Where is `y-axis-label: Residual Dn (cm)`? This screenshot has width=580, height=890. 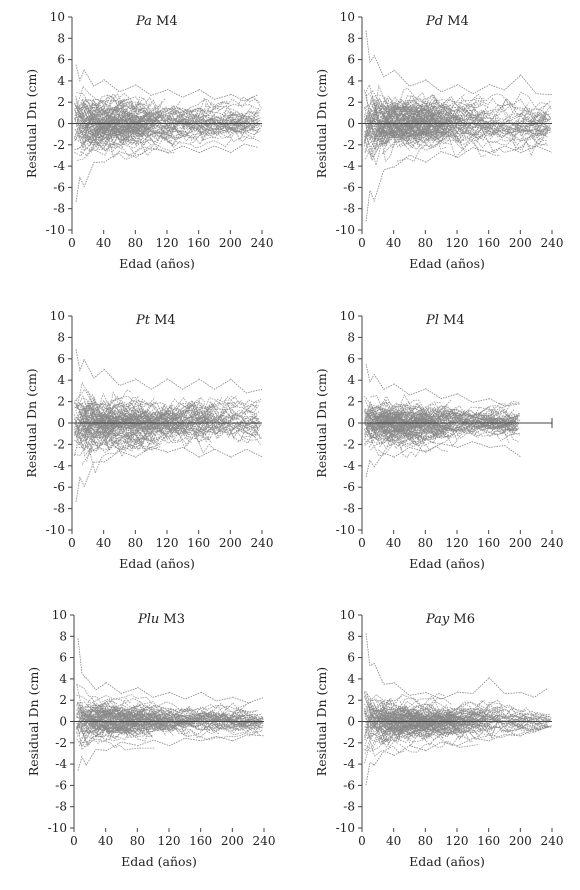 y-axis-label: Residual Dn (cm) is located at coordinates (321, 721).